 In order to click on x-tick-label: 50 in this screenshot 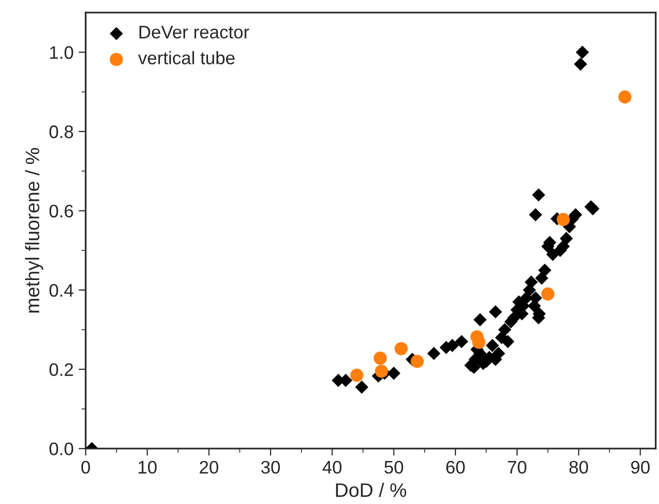, I will do `click(394, 467)`.